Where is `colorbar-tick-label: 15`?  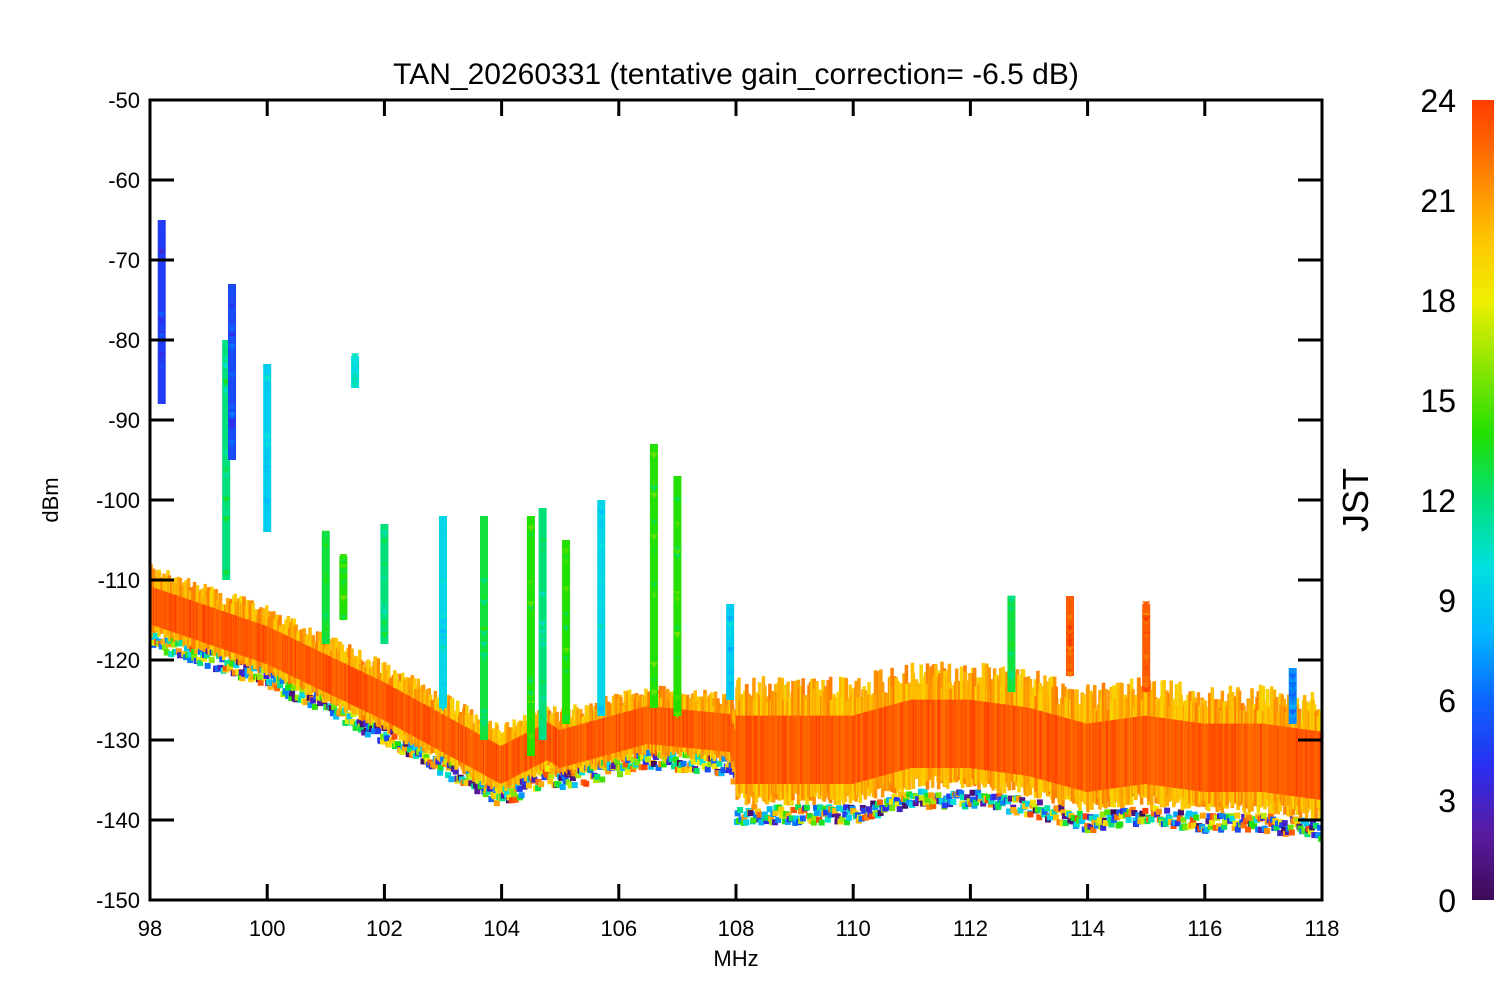 colorbar-tick-label: 15 is located at coordinates (1438, 401).